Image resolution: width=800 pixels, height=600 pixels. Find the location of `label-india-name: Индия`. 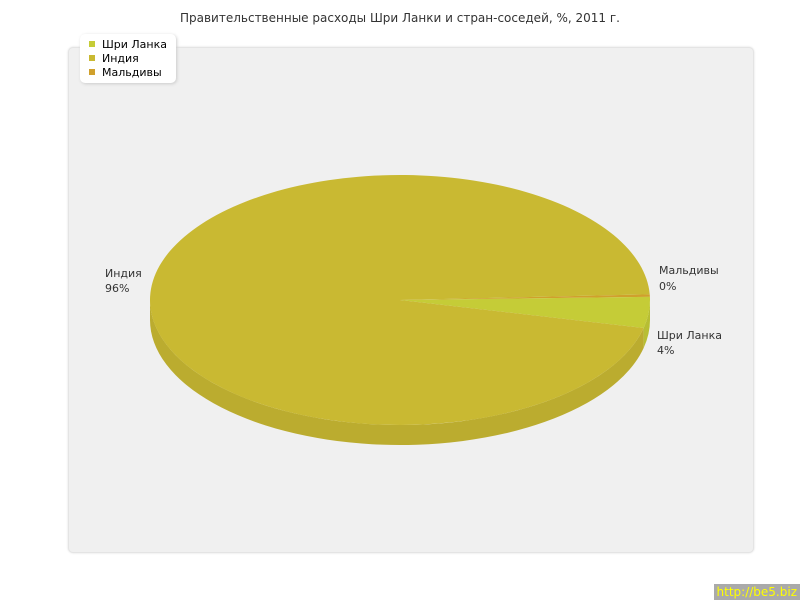

label-india-name: Индия is located at coordinates (123, 273).